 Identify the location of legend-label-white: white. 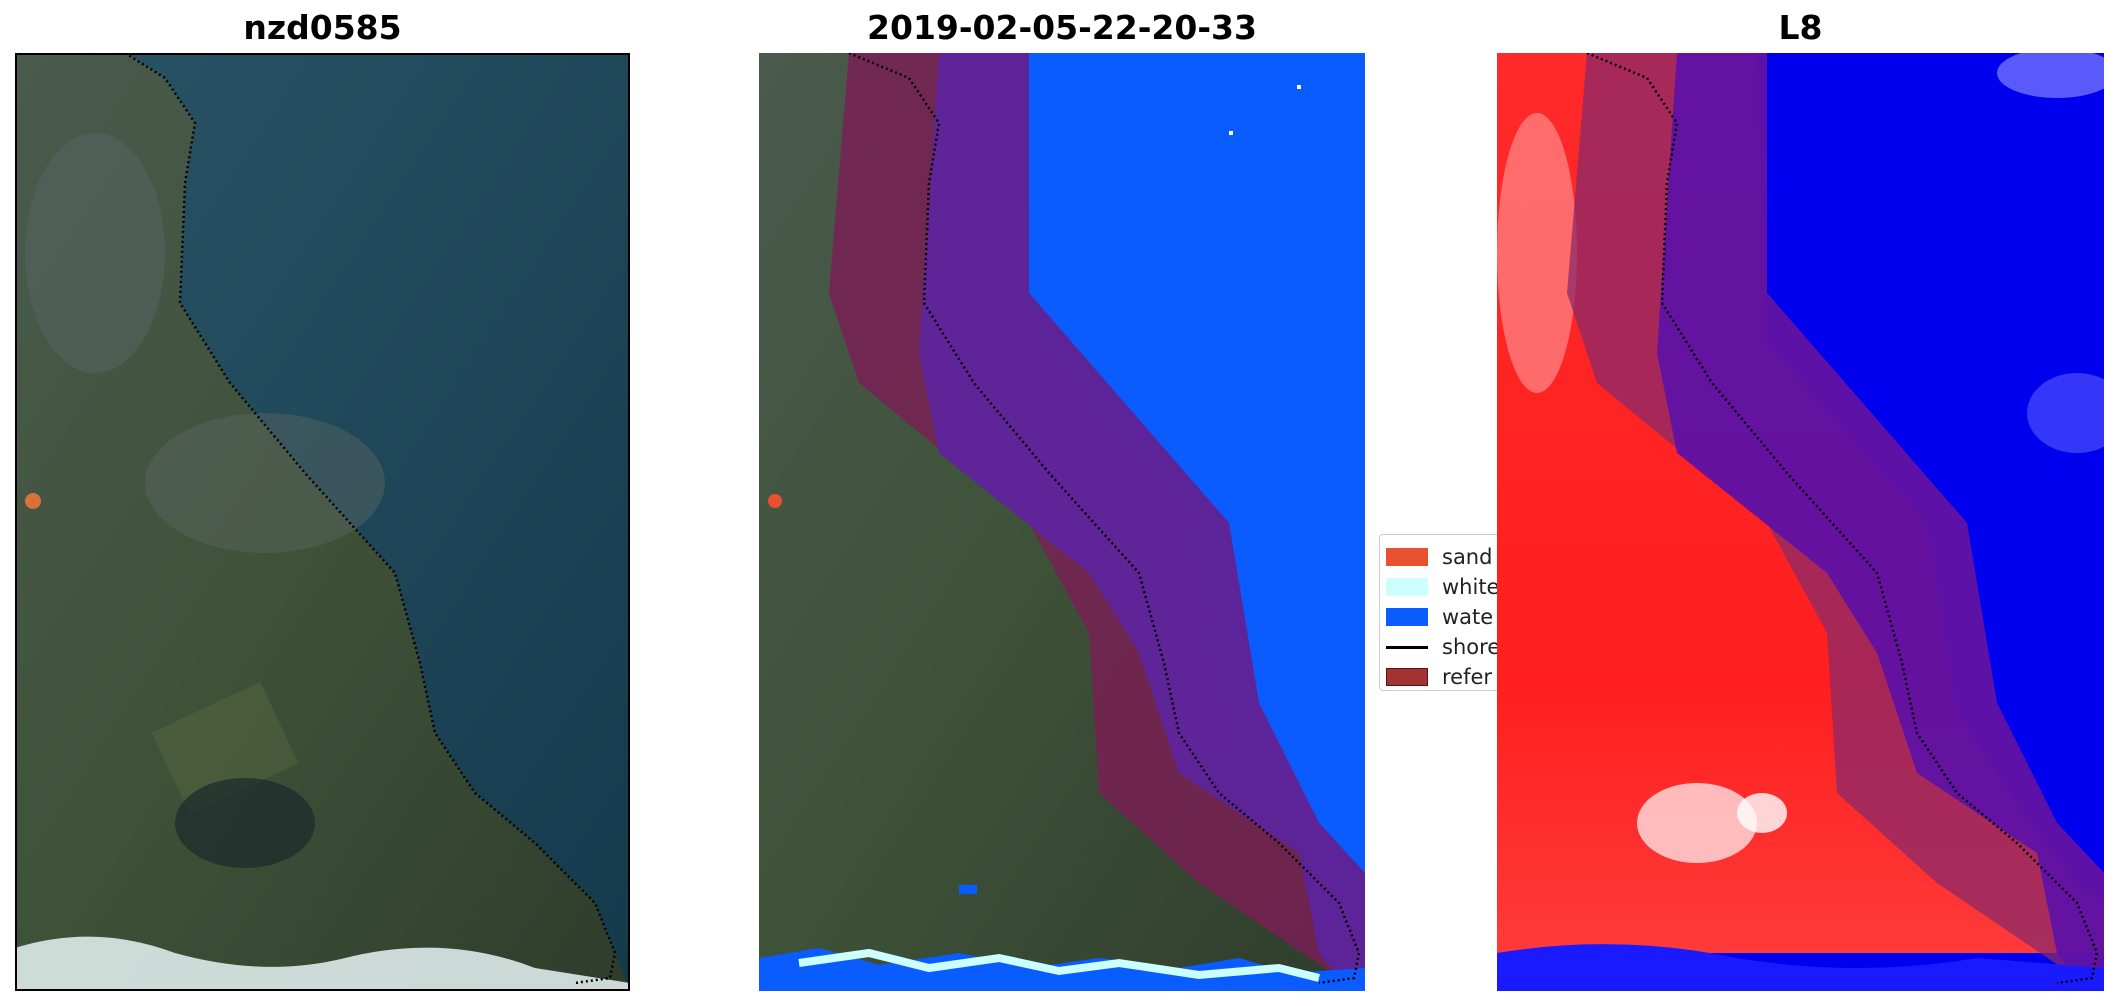
(1469, 587).